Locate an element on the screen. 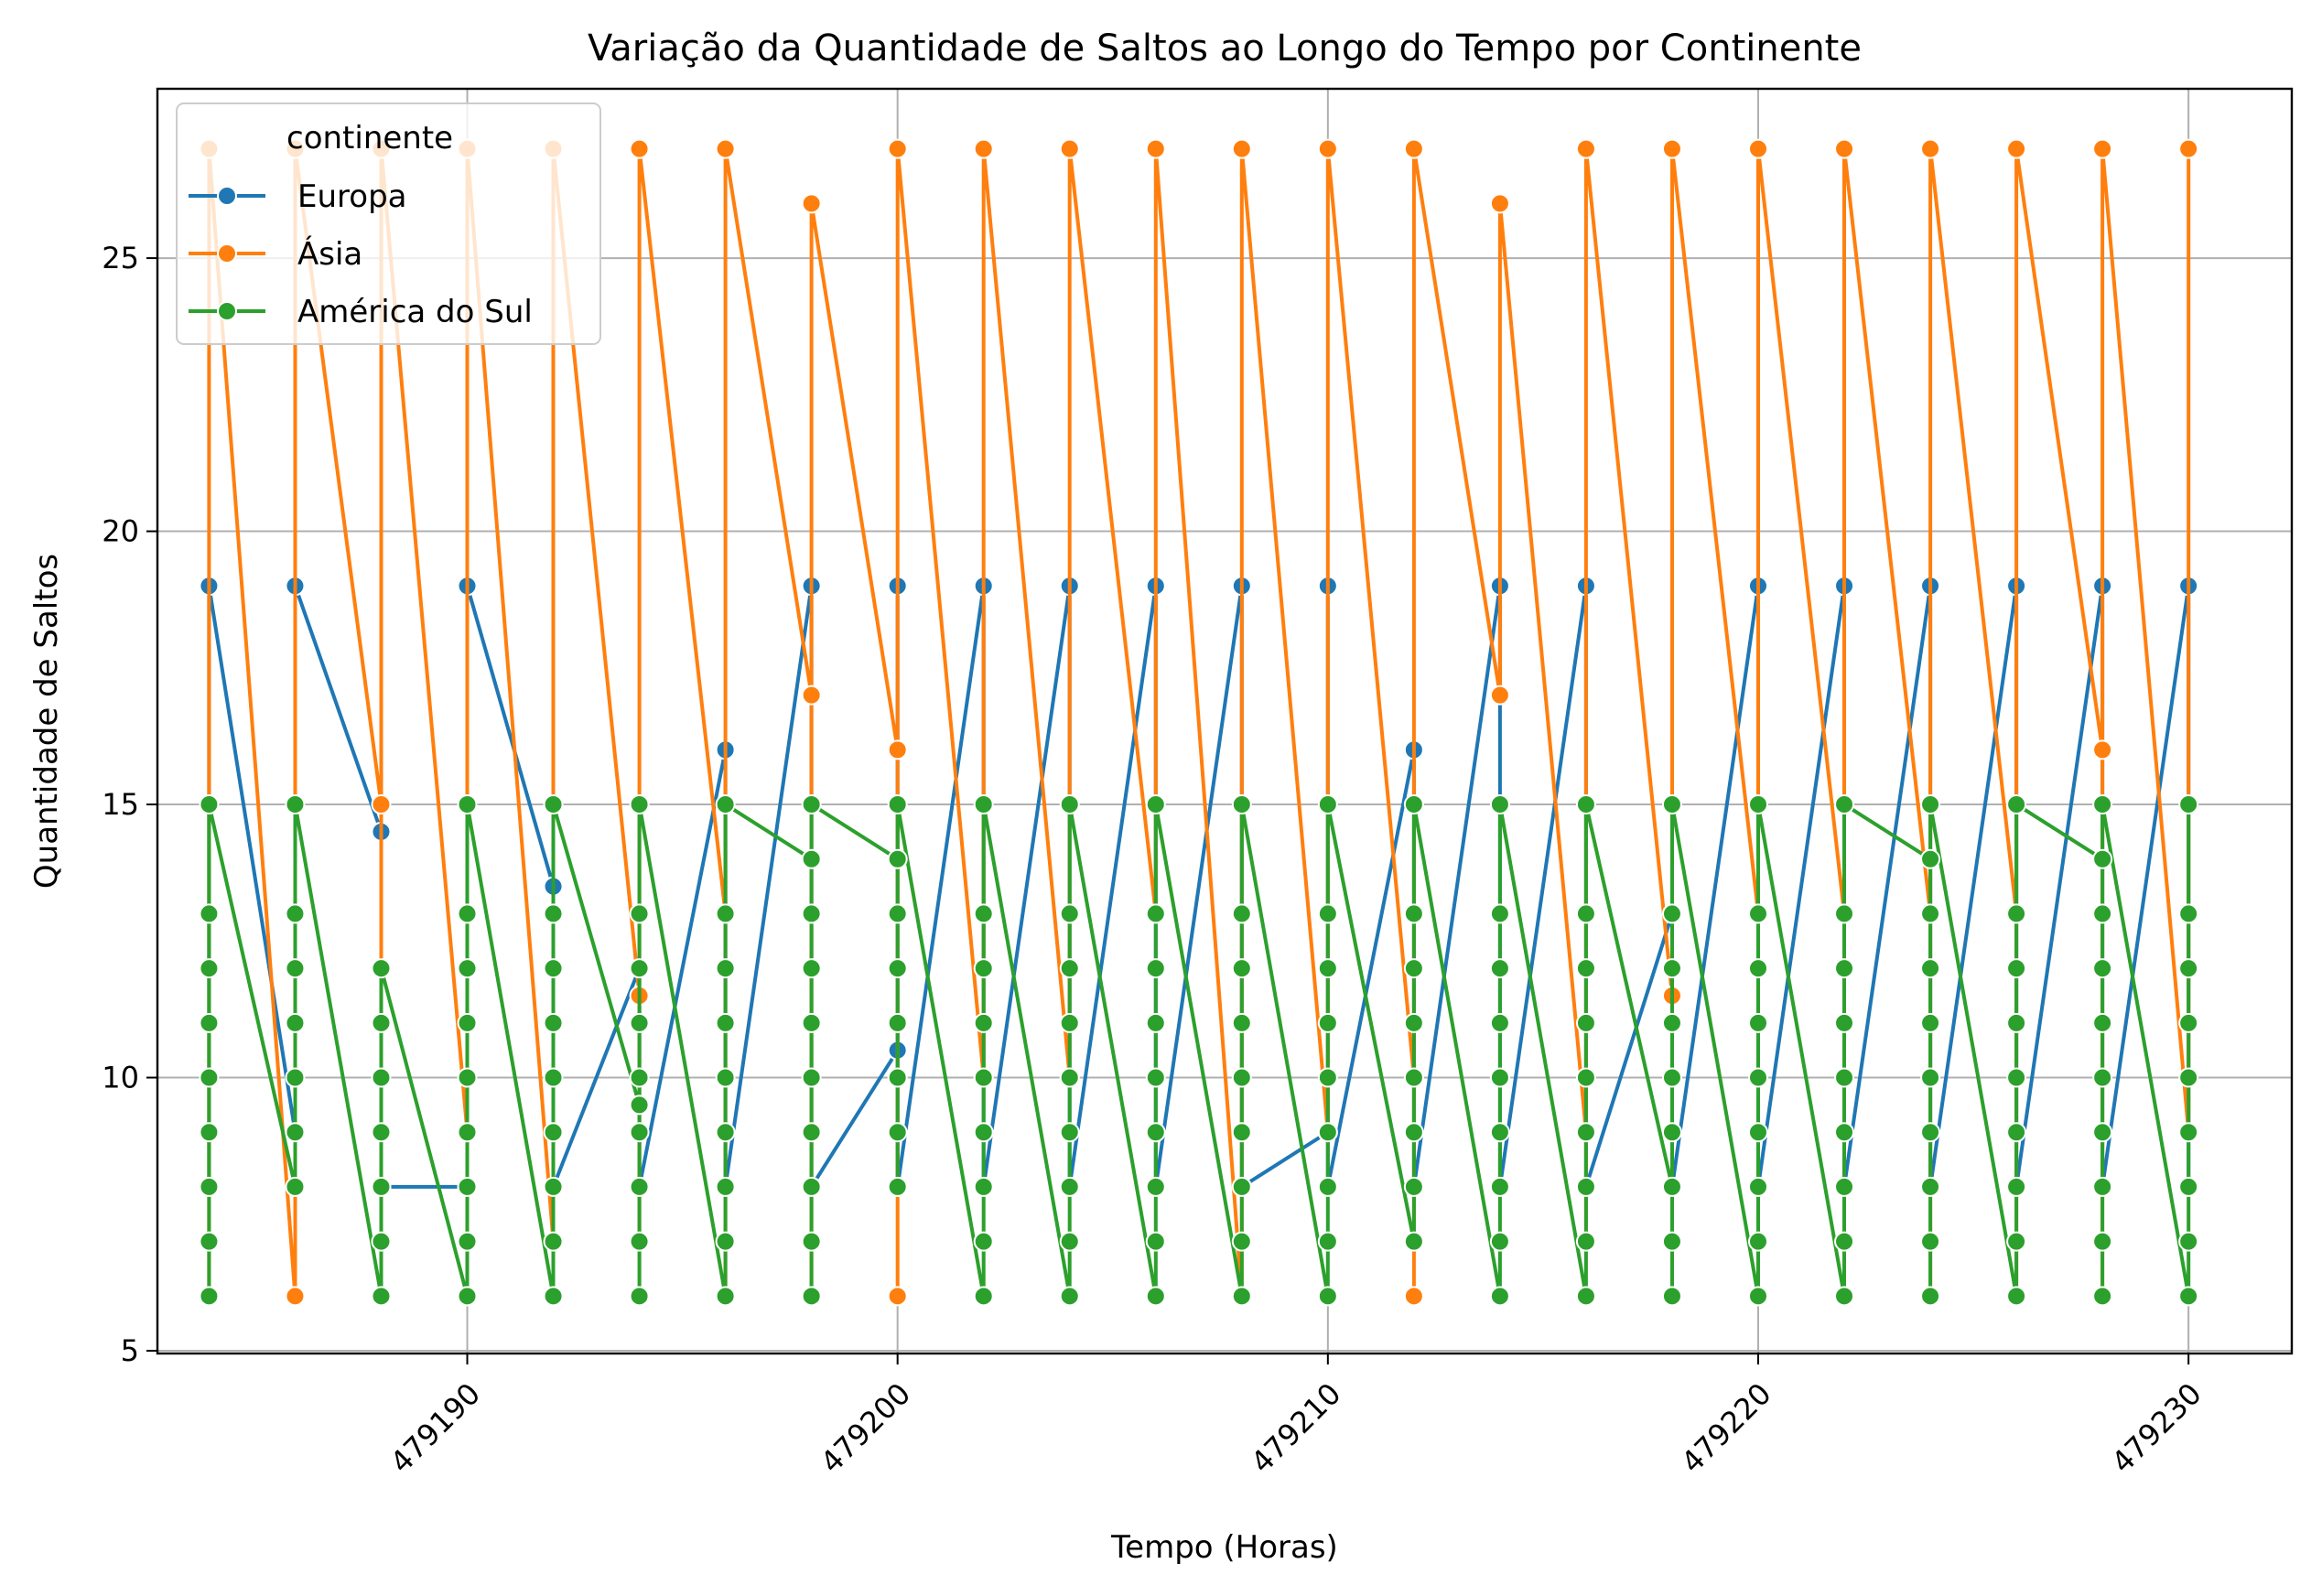 Image resolution: width=2311 pixels, height=1596 pixels. legend-entry: Ásia is located at coordinates (275, 254).